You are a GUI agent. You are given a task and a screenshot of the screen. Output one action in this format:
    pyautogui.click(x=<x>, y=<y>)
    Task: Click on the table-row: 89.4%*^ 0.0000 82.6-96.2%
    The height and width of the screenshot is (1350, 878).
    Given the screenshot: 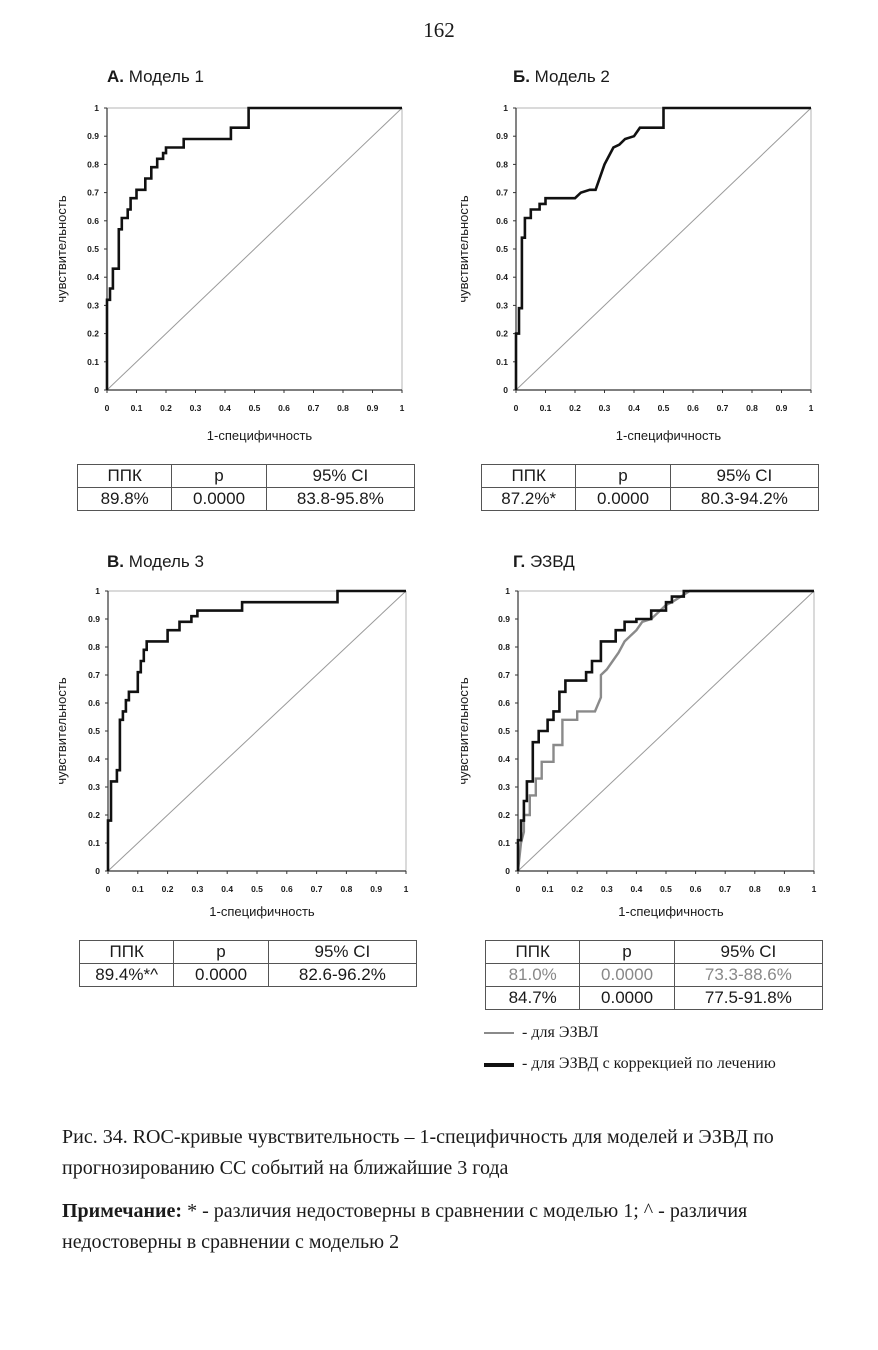 What is the action you would take?
    pyautogui.click(x=248, y=975)
    